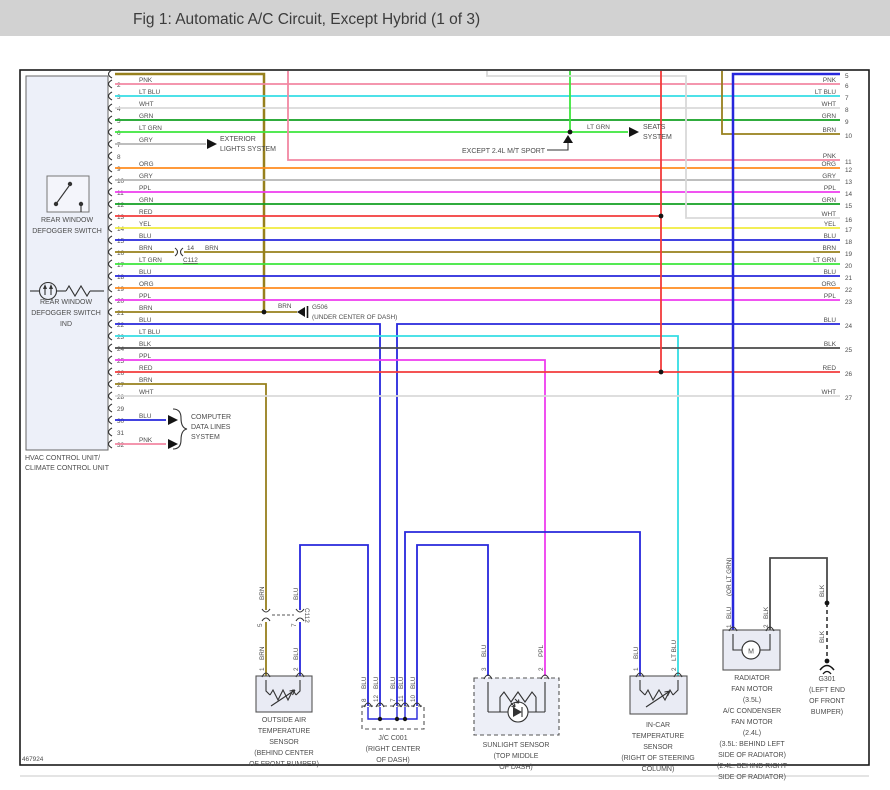  What do you see at coordinates (392, 738) in the screenshot?
I see `jc-label: J/C C001` at bounding box center [392, 738].